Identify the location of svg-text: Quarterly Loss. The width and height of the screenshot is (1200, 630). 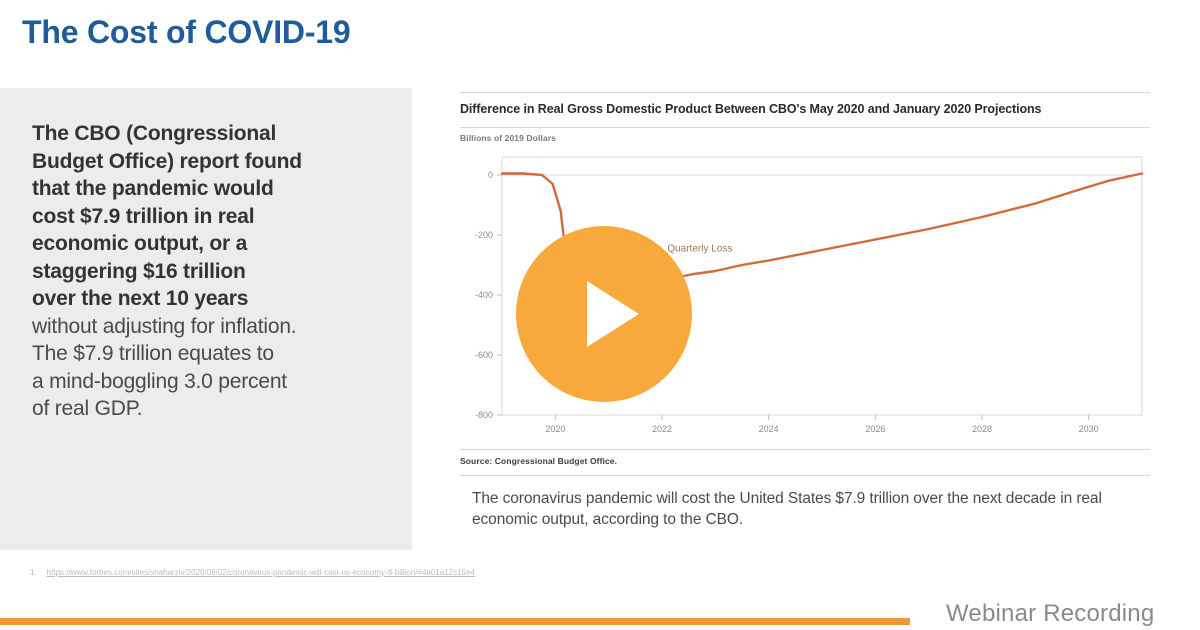
(699, 249).